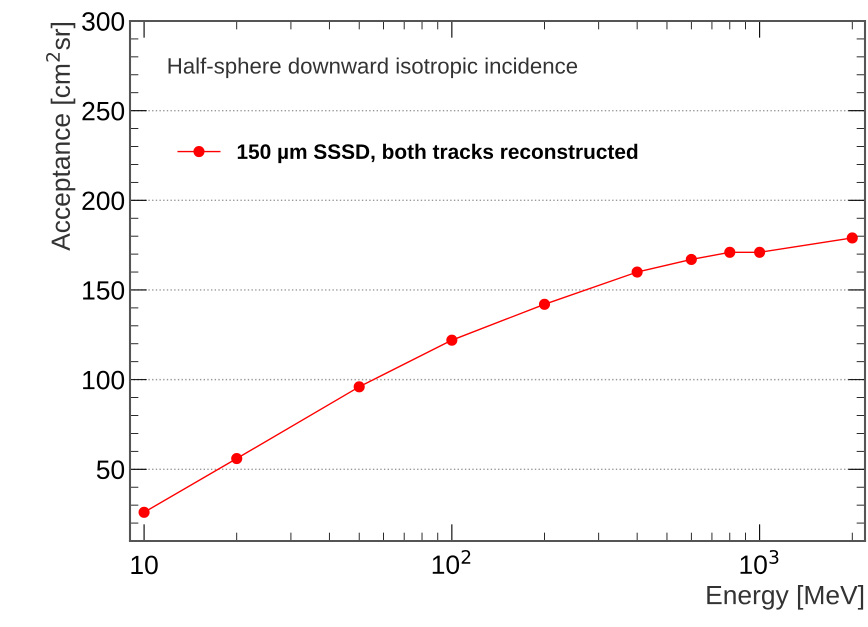  I want to click on y-tick-label: 200, so click(103, 200).